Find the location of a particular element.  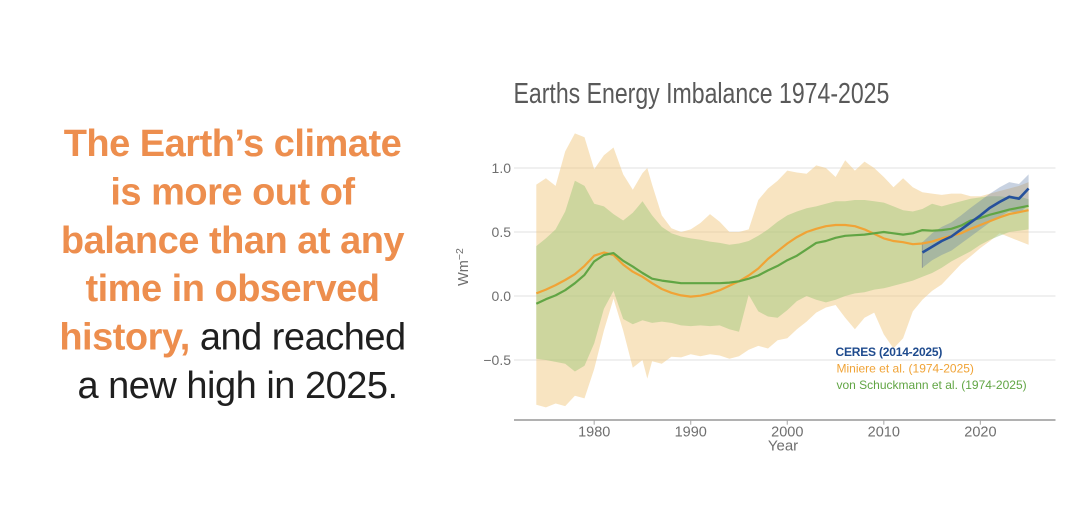

svg-text: 0.0 is located at coordinates (502, 296).